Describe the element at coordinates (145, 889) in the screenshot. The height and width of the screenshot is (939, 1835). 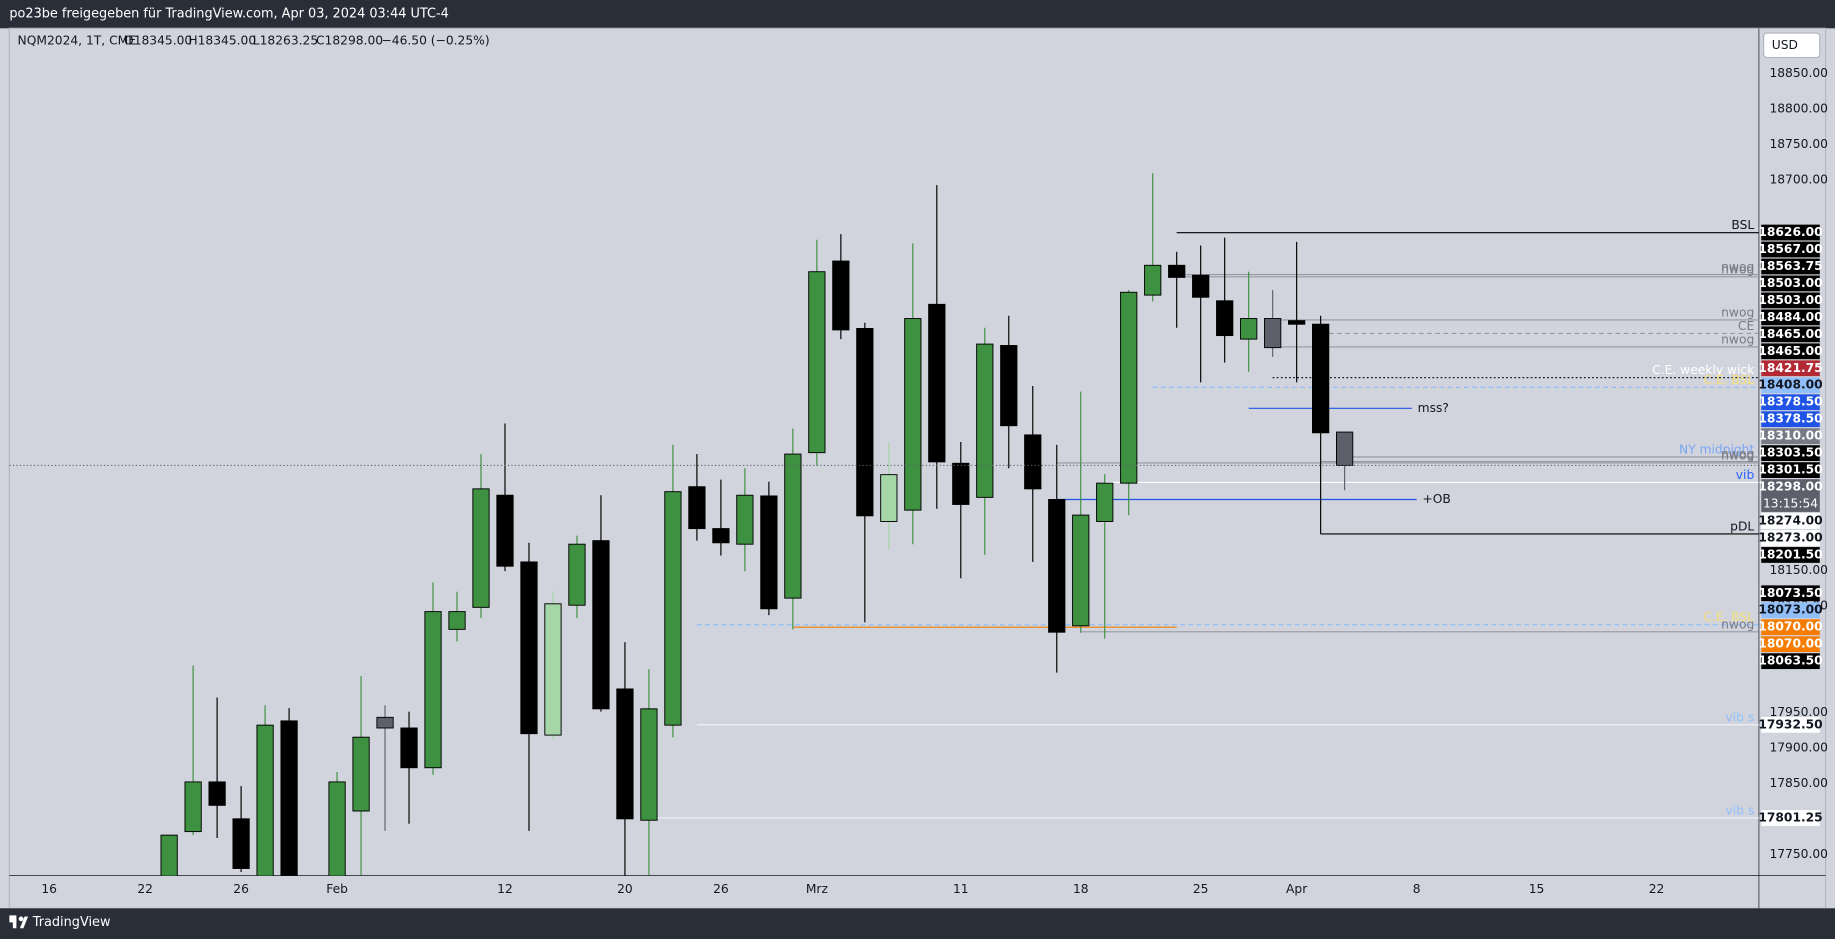
I see `x-tick-label: 22` at that location.